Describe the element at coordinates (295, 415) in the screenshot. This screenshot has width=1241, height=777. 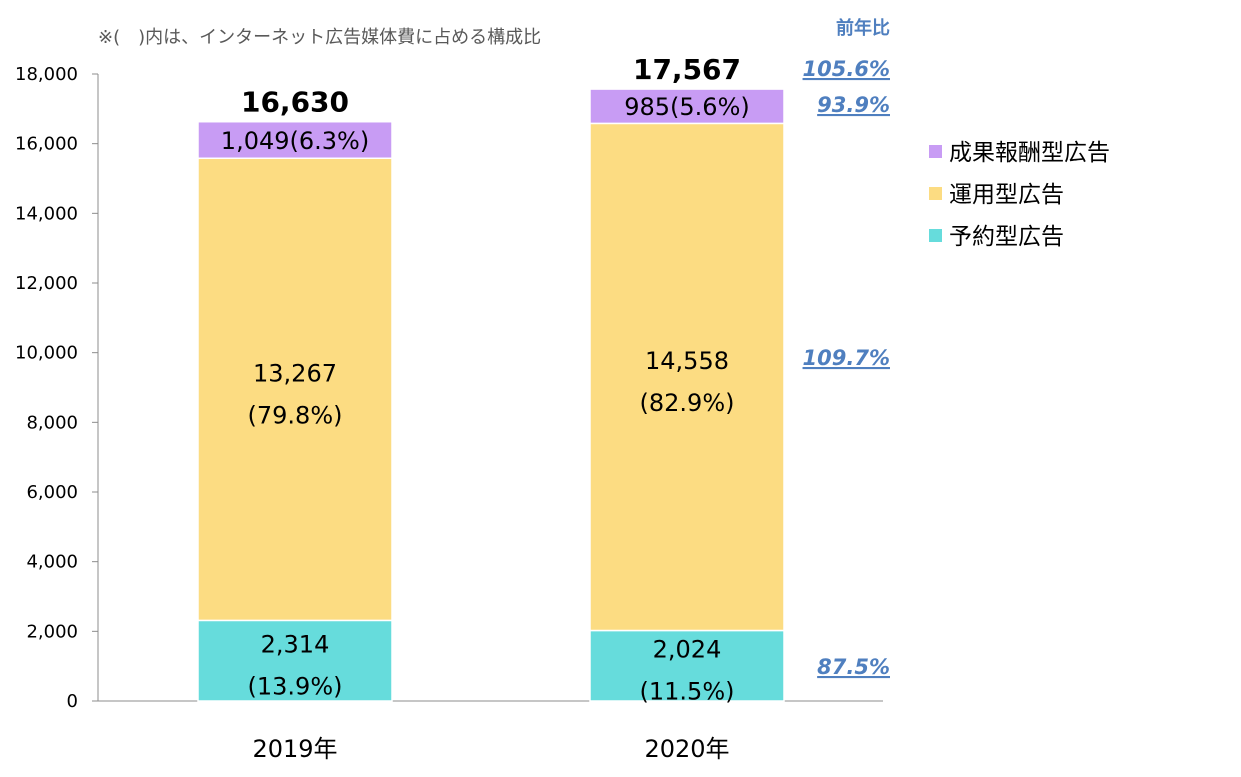
I see `segment-share-label: (79.8%)` at that location.